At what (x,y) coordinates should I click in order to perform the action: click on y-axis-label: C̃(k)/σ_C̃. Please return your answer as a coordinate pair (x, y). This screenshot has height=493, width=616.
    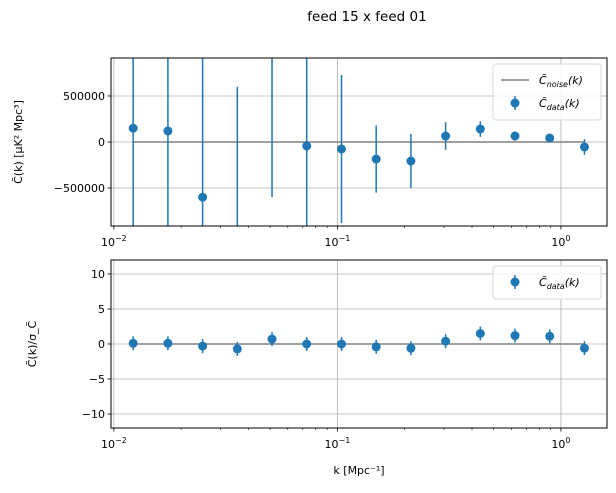
    Looking at the image, I should click on (32, 343).